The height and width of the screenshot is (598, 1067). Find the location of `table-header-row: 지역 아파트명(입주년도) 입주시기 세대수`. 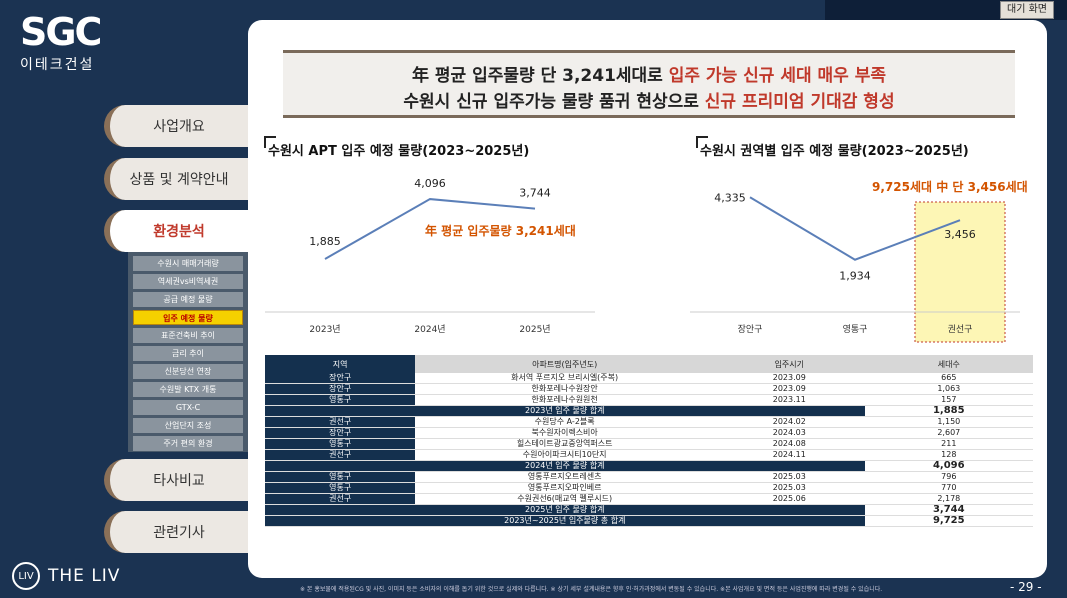

table-header-row: 지역 아파트명(입주년도) 입주시기 세대수 is located at coordinates (649, 364).